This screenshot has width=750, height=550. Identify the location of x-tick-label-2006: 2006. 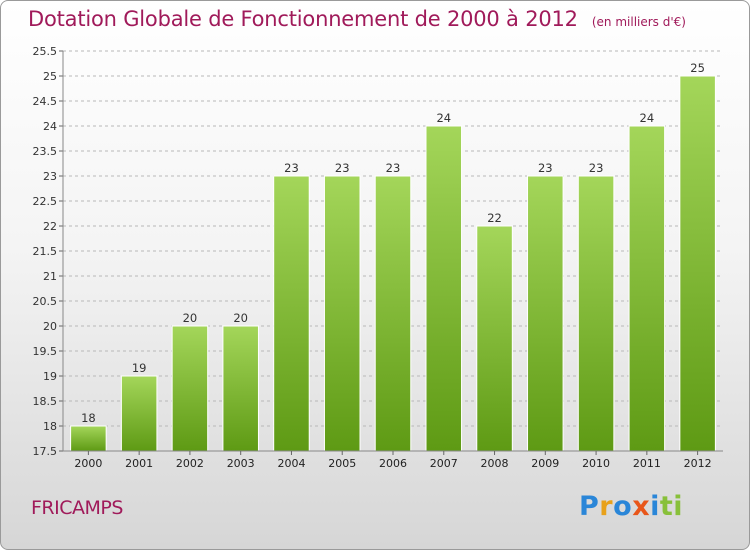
(393, 463).